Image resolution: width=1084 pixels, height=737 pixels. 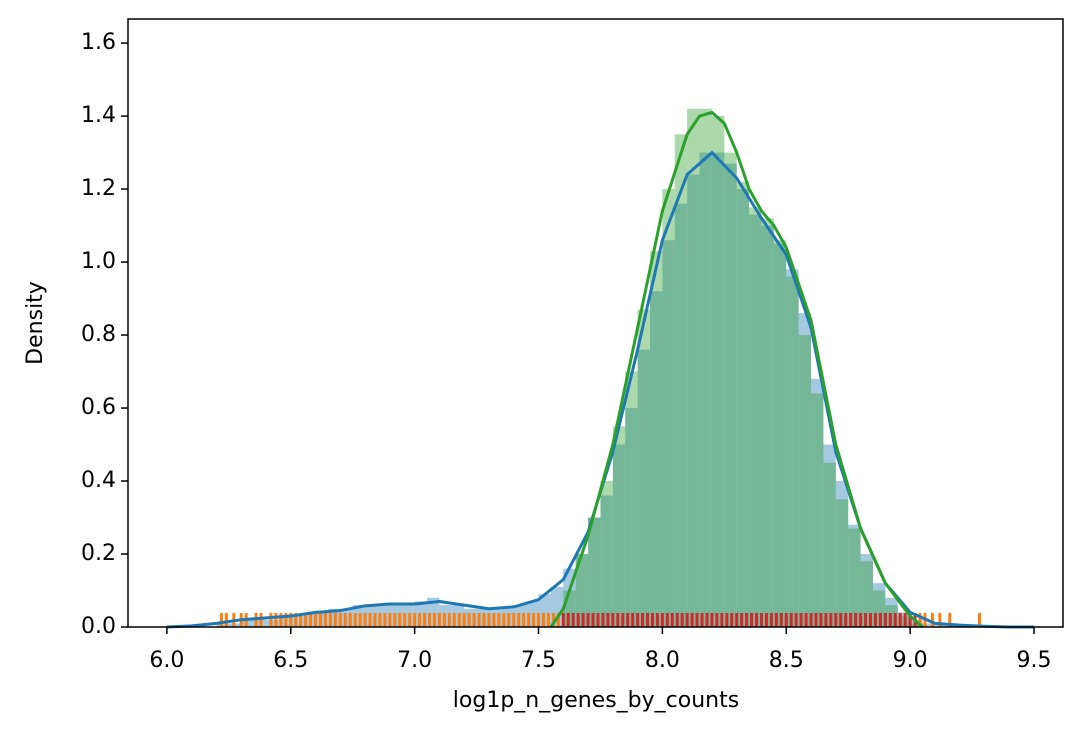 What do you see at coordinates (98, 480) in the screenshot?
I see `y-tick-label: 0.4` at bounding box center [98, 480].